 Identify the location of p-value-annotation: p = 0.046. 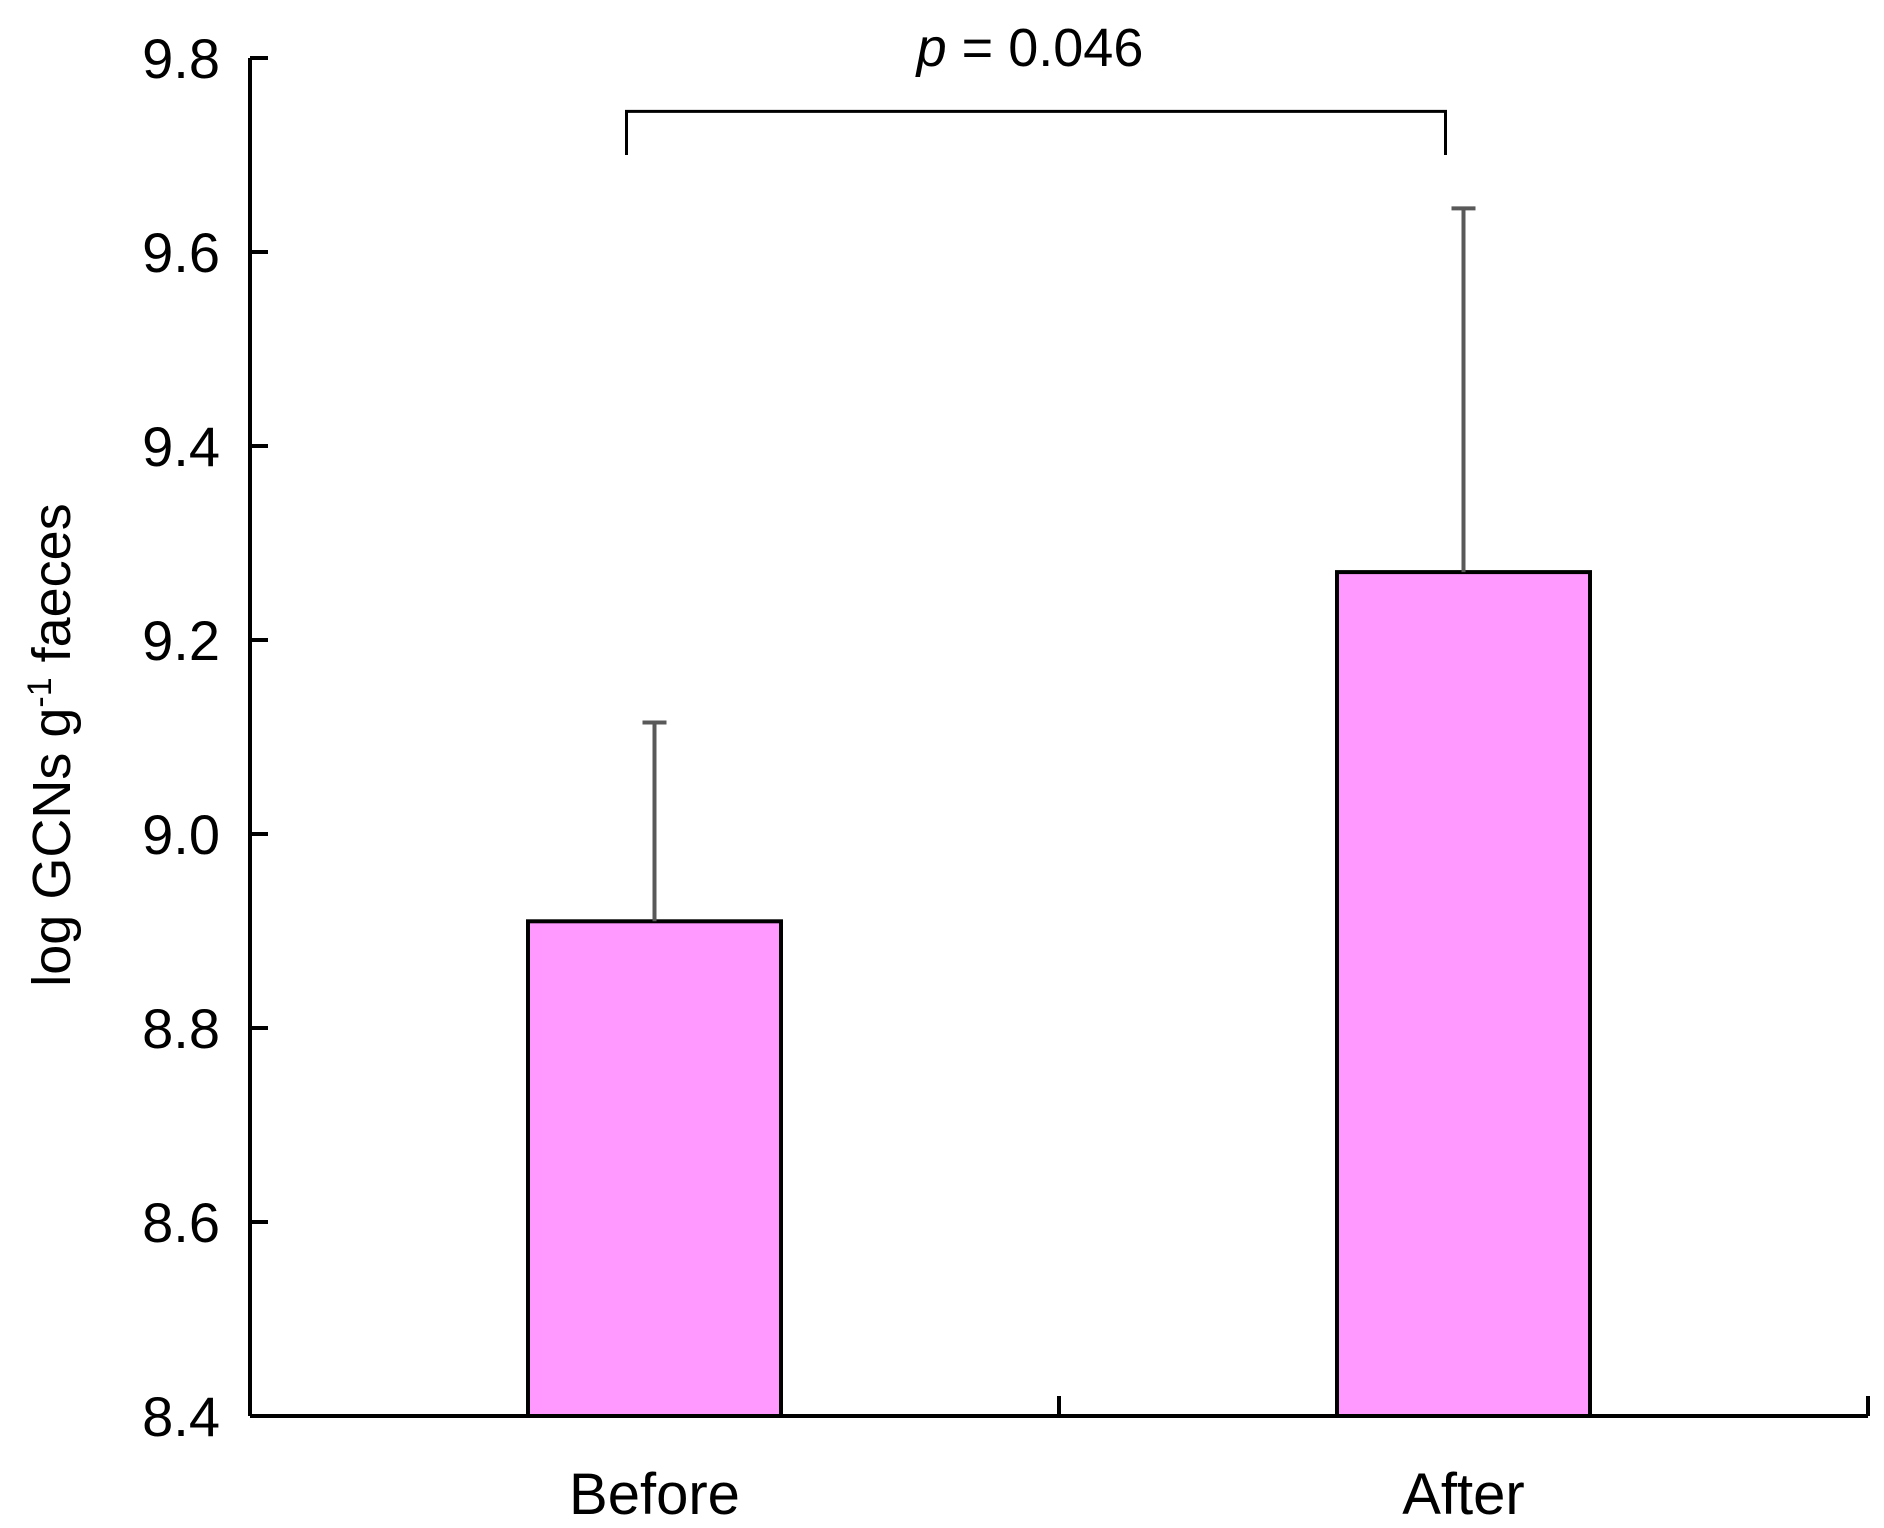
(1029, 48).